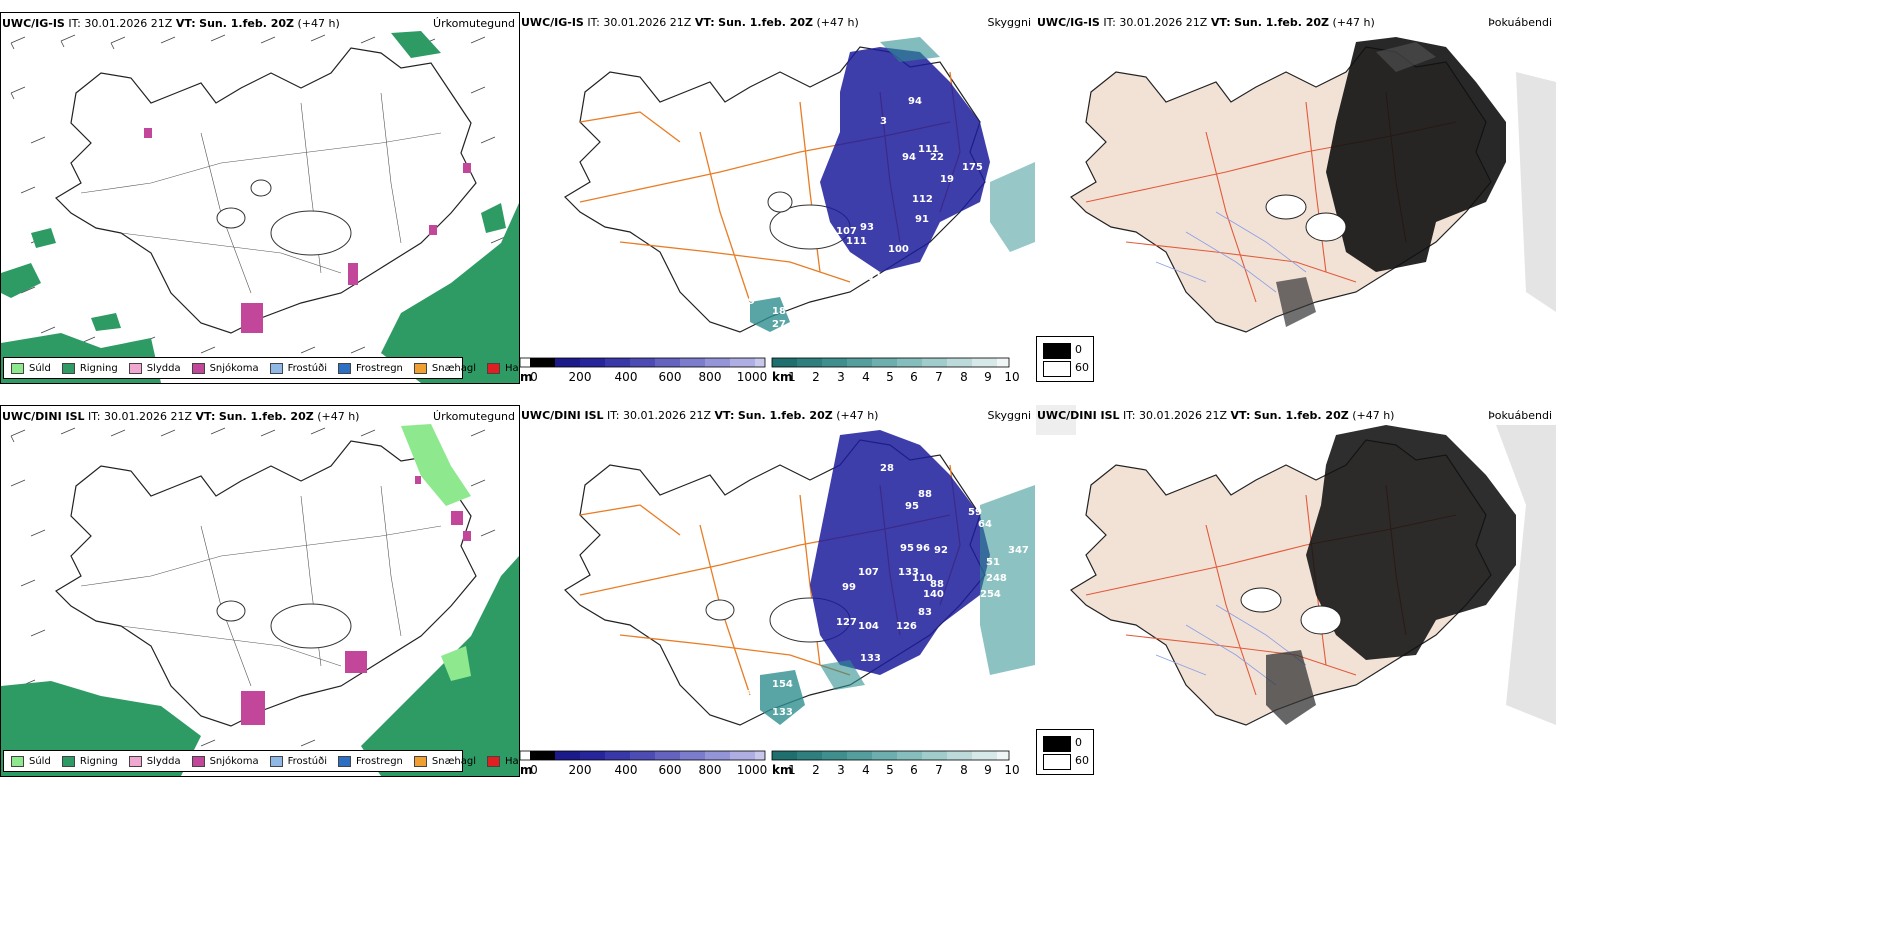 The height and width of the screenshot is (950, 1900). Describe the element at coordinates (779, 324) in the screenshot. I see `cloud-label: 27` at that location.